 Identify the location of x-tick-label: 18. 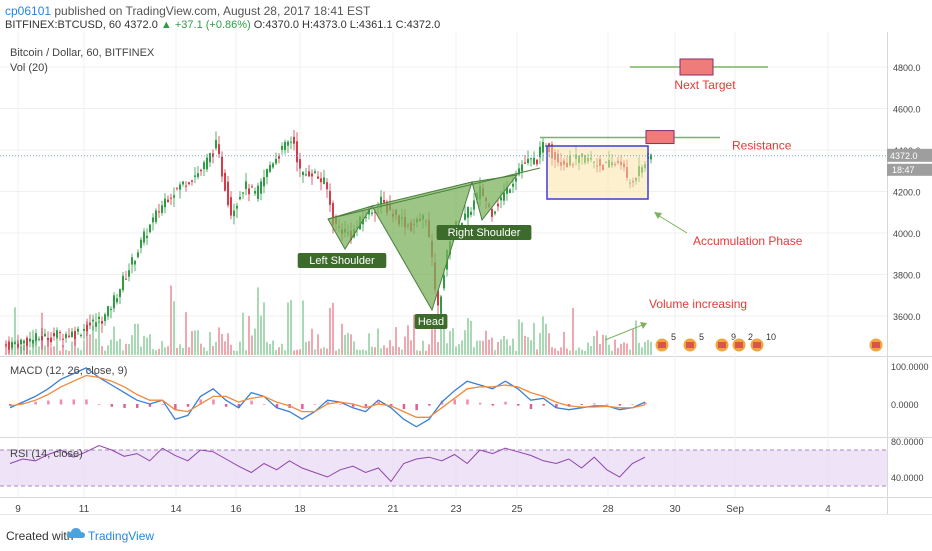
(300, 509).